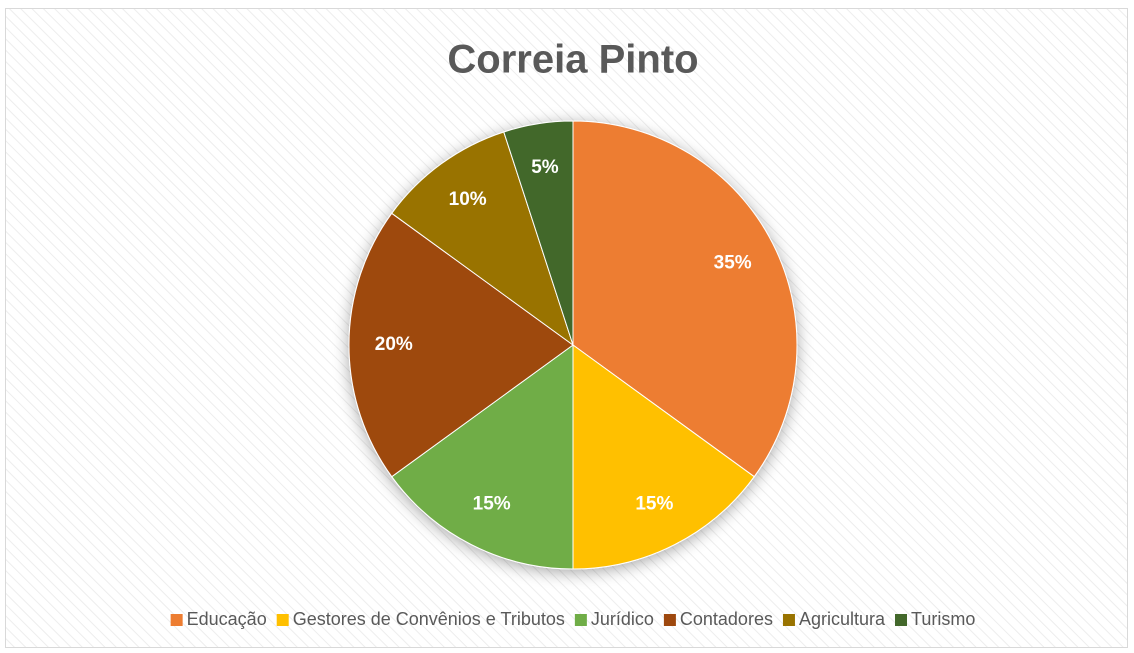 This screenshot has width=1134, height=653. I want to click on data-label: 35%, so click(733, 263).